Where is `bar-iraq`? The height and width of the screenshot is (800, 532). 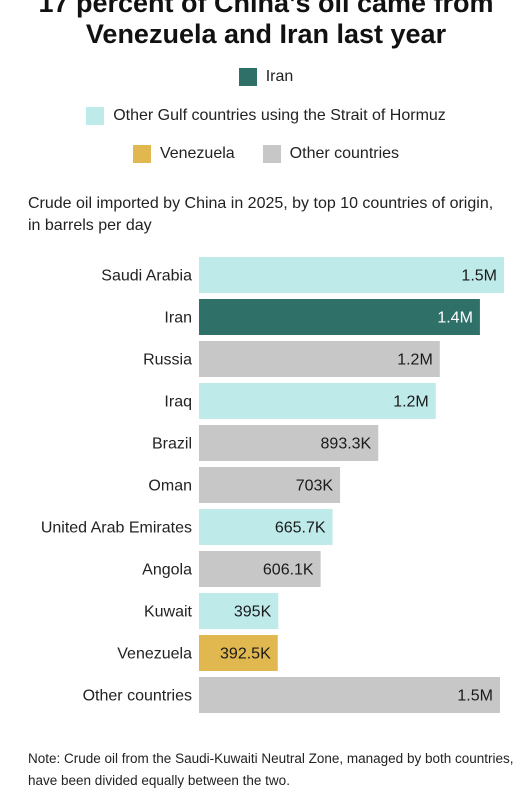
bar-iraq is located at coordinates (317, 401).